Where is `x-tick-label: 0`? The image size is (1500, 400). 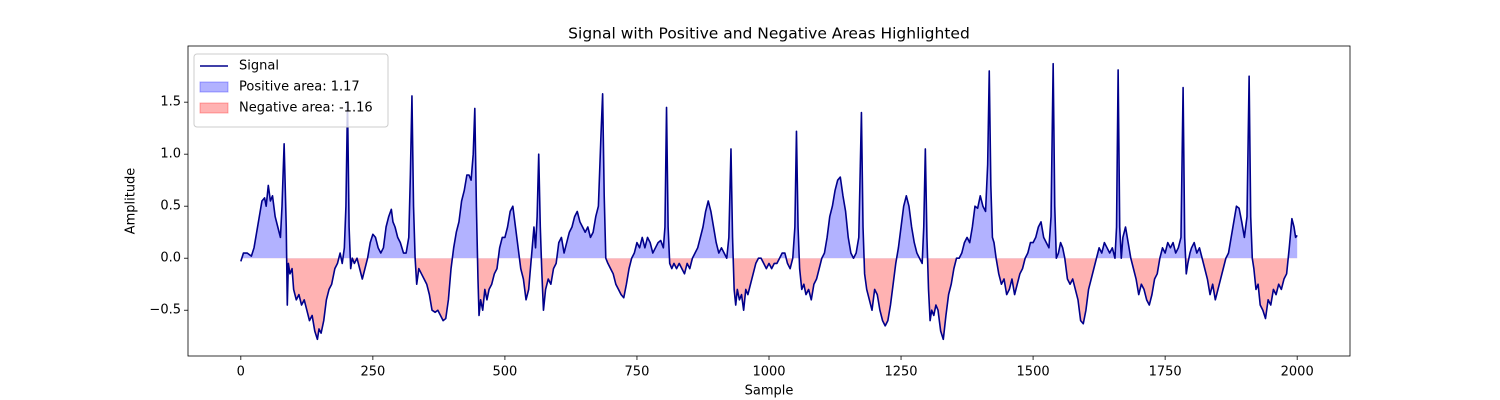
x-tick-label: 0 is located at coordinates (241, 372).